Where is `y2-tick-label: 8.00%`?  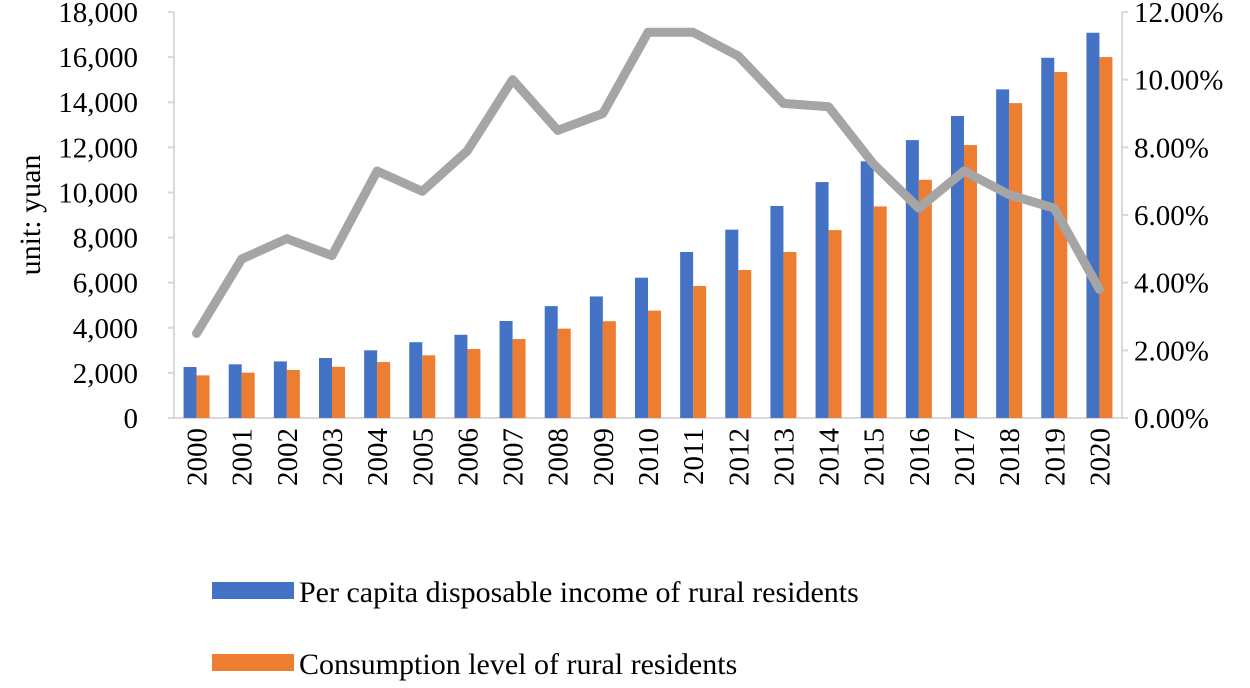
y2-tick-label: 8.00% is located at coordinates (1171, 148).